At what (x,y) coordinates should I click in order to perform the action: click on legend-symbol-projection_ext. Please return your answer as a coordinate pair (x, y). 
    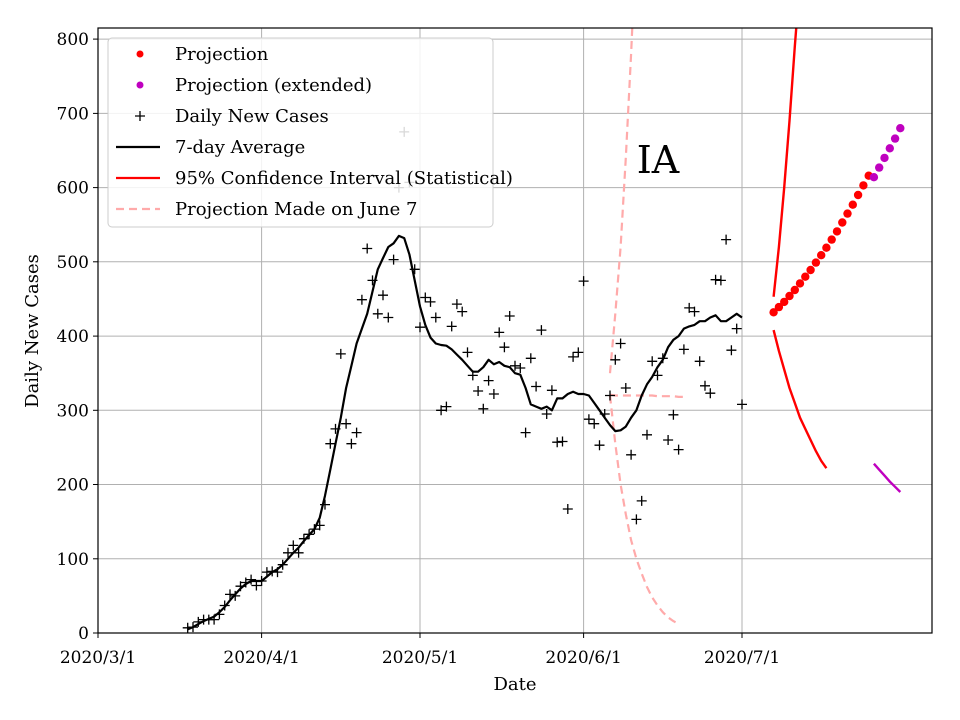
    Looking at the image, I should click on (140, 85).